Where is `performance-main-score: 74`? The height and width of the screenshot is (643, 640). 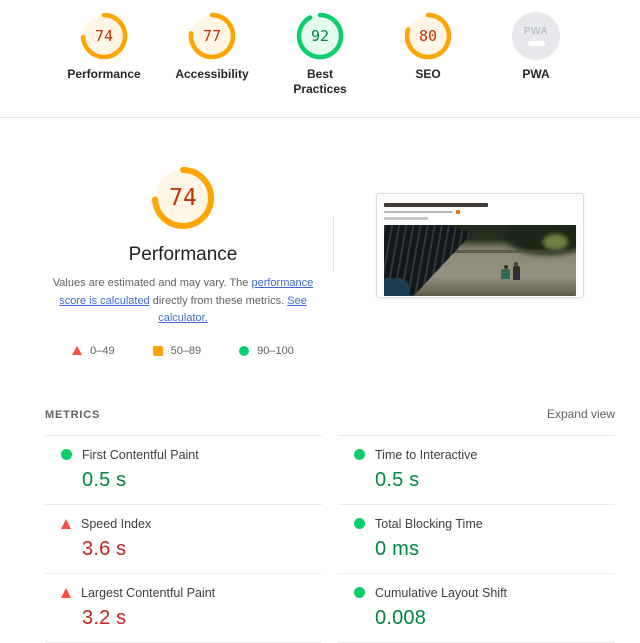 performance-main-score: 74 is located at coordinates (183, 198).